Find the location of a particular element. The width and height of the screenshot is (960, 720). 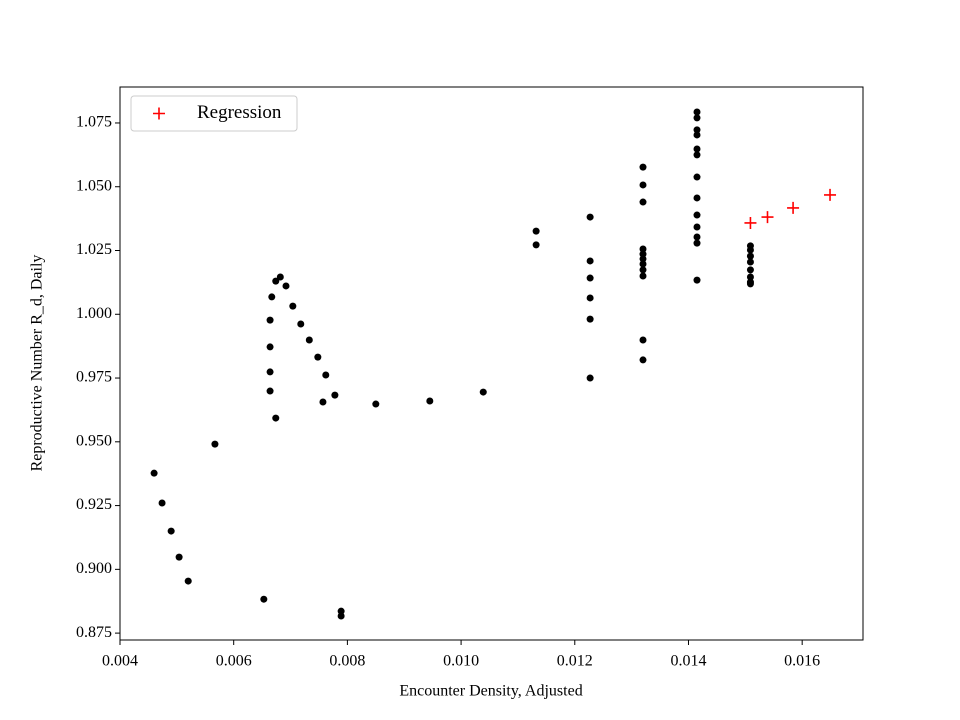

x-tick-label: 0.006 is located at coordinates (234, 661).